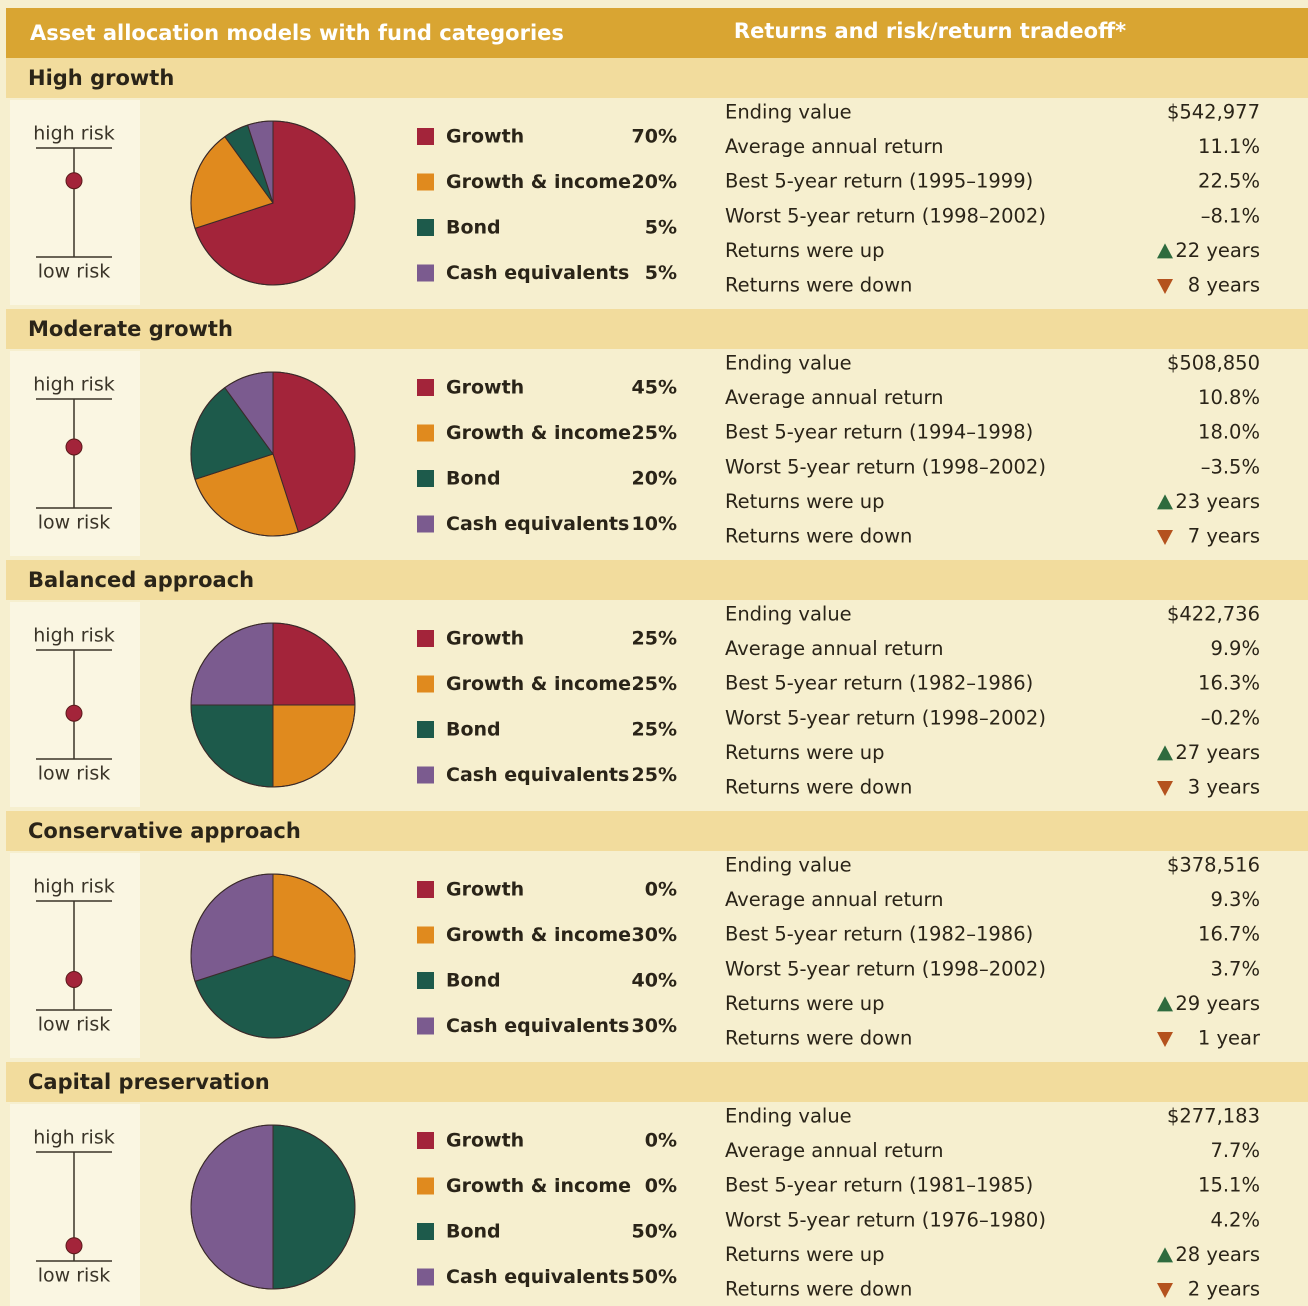 Image resolution: width=1308 pixels, height=1306 pixels. What do you see at coordinates (1217, 501) in the screenshot?
I see `return-value: 23 years` at bounding box center [1217, 501].